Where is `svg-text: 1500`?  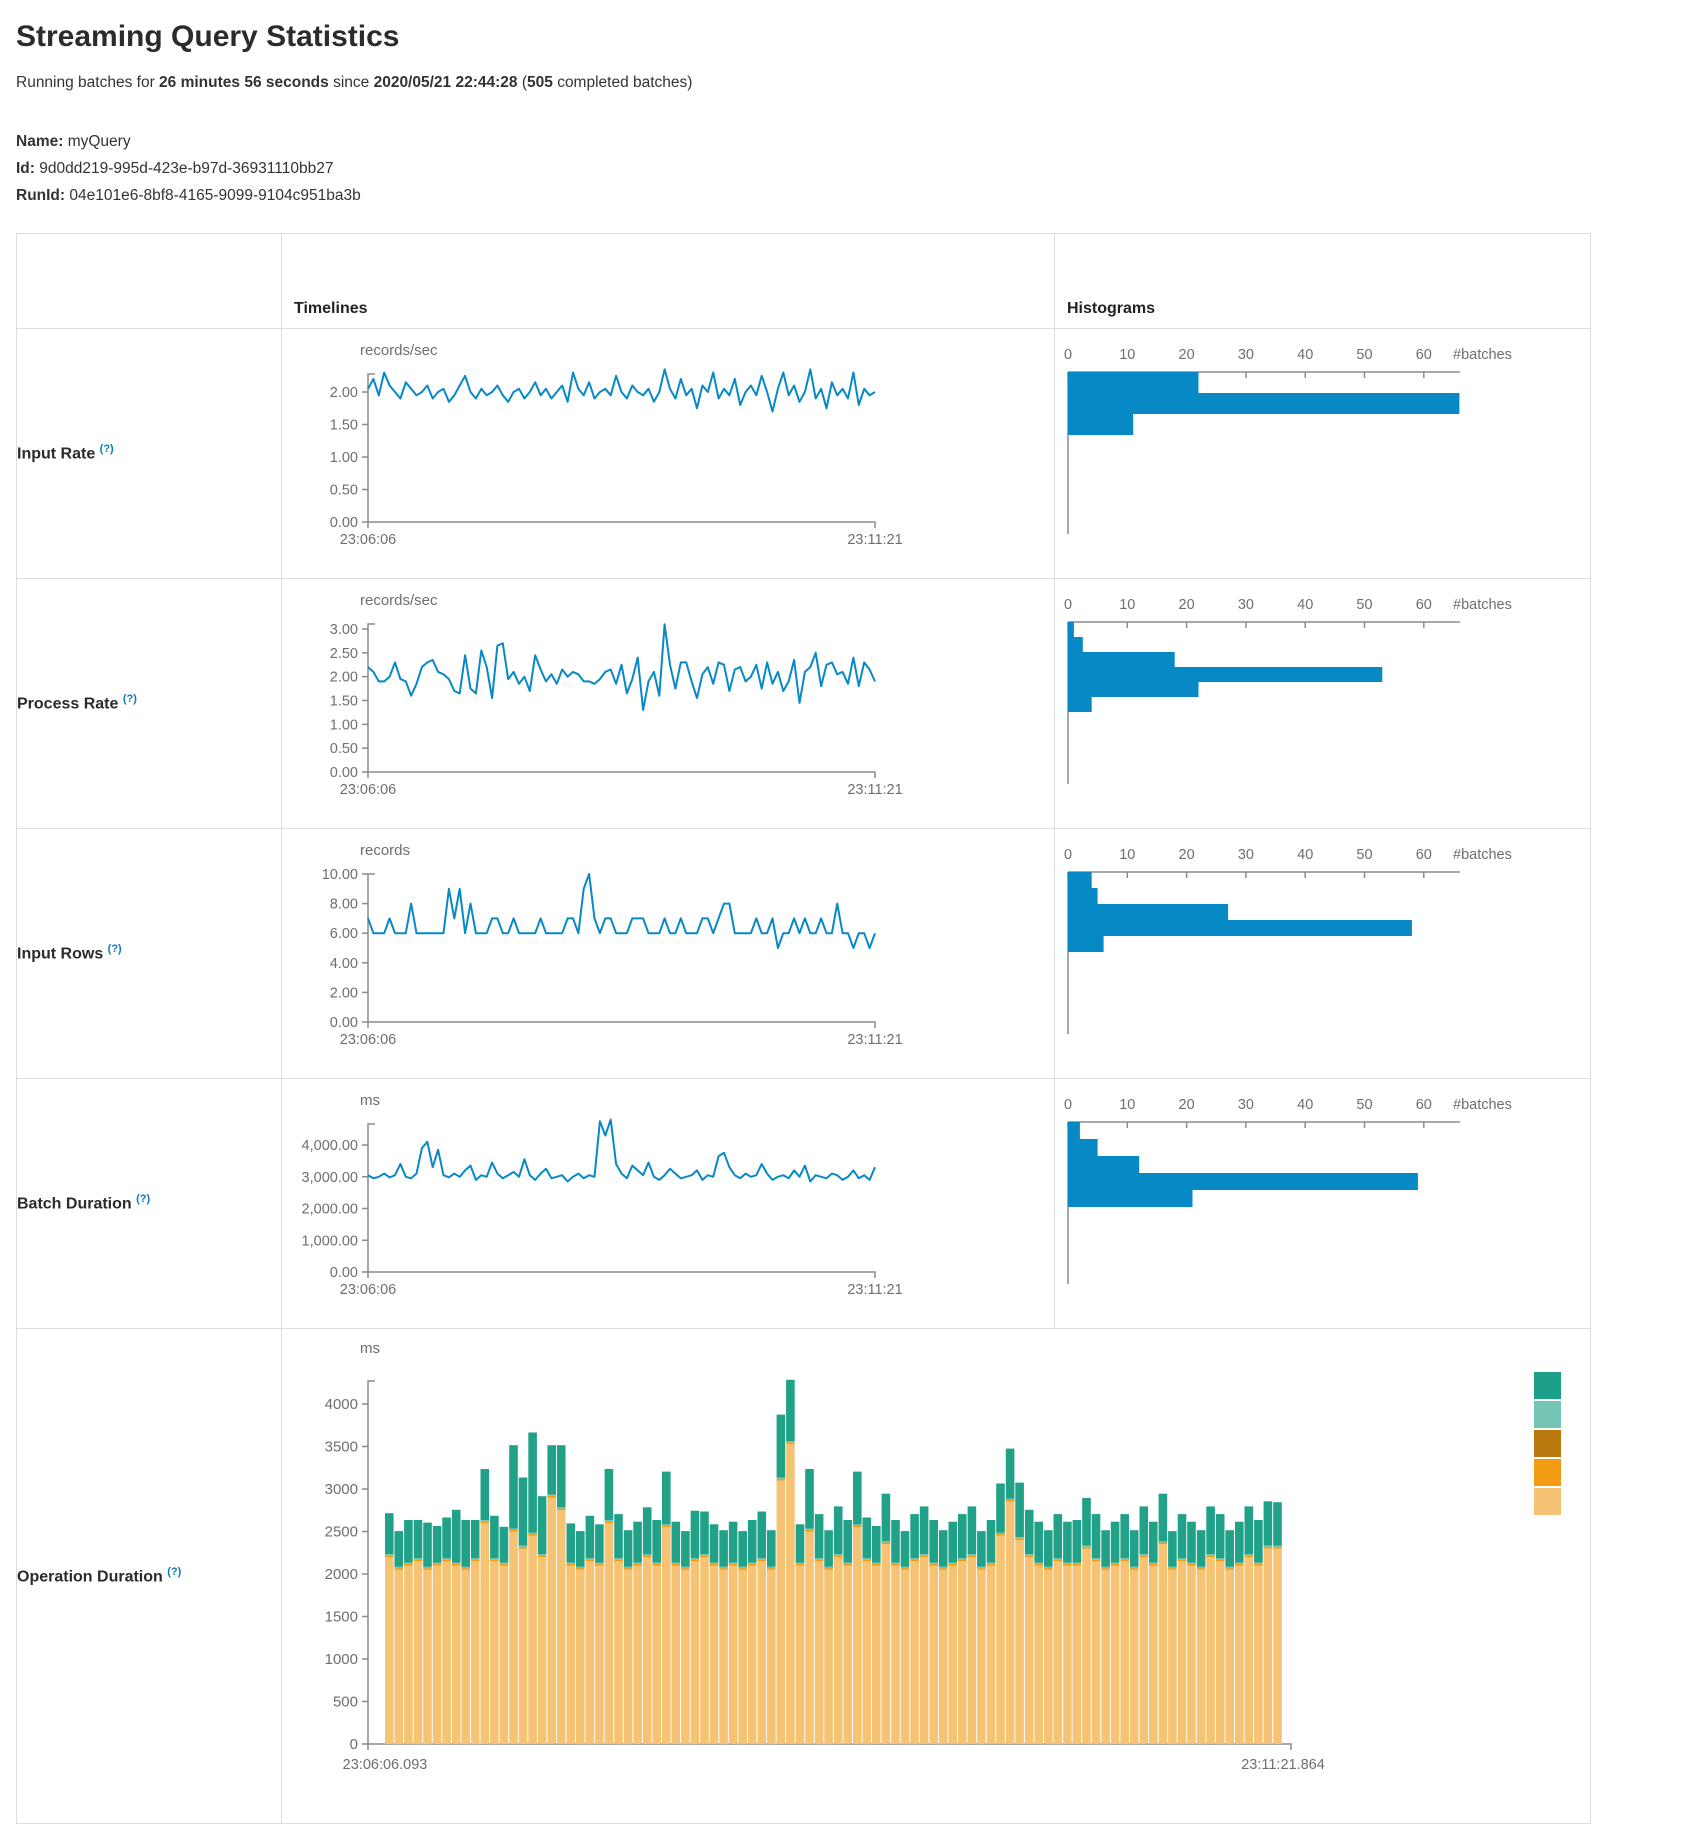 svg-text: 1500 is located at coordinates (341, 1617).